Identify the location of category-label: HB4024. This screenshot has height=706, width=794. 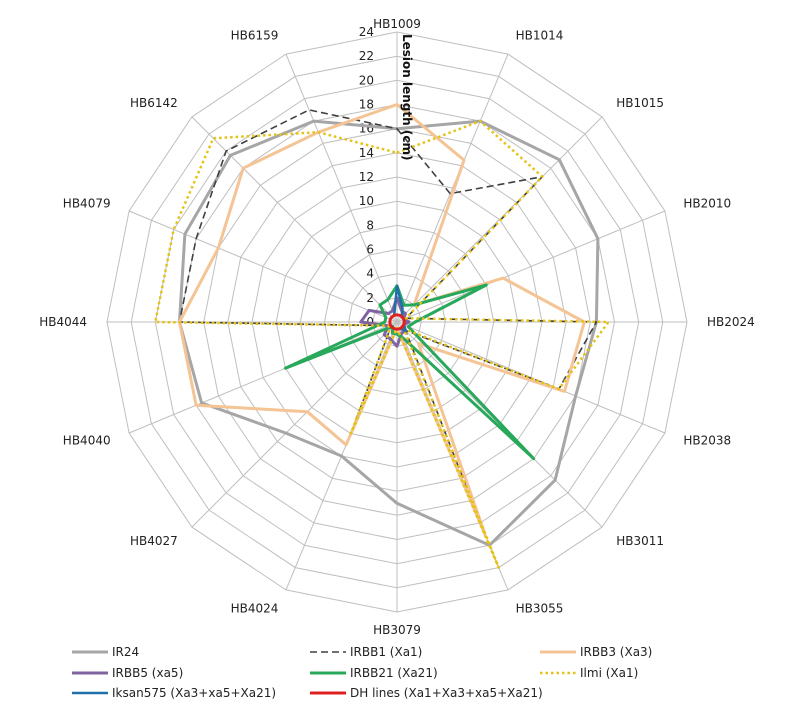
(255, 608).